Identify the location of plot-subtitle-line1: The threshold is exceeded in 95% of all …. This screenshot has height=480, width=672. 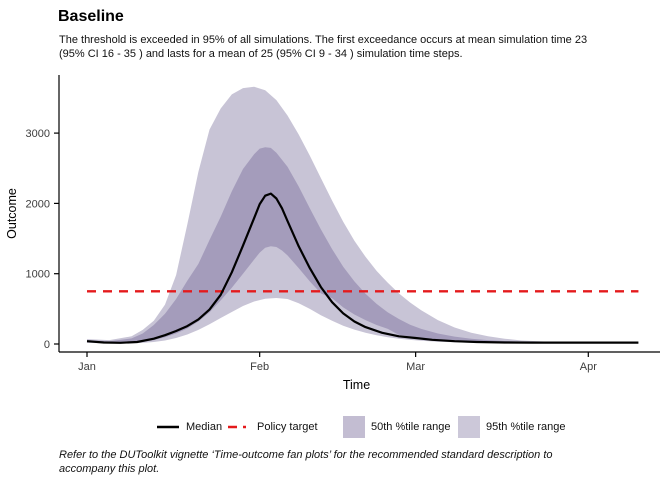
(323, 40).